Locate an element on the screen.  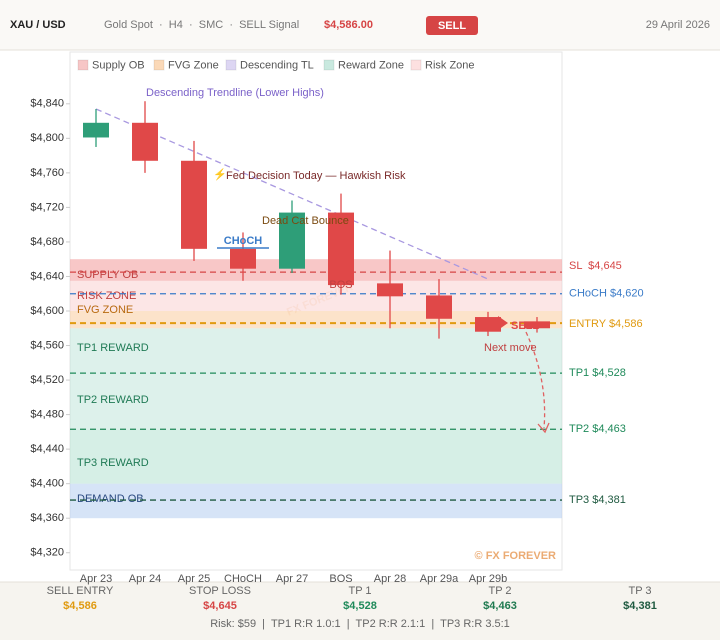
footer-value: $4,586 is located at coordinates (80, 606).